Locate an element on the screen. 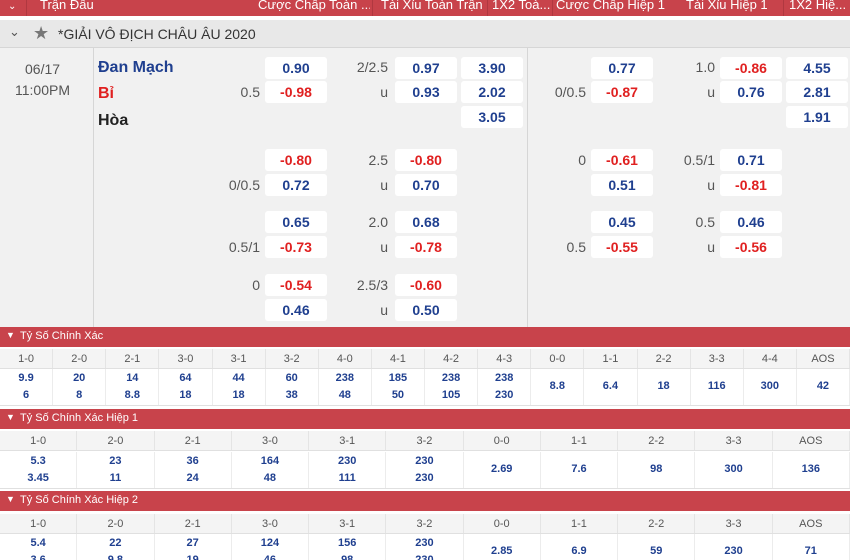  draw-score-odds: 98 is located at coordinates (656, 469).